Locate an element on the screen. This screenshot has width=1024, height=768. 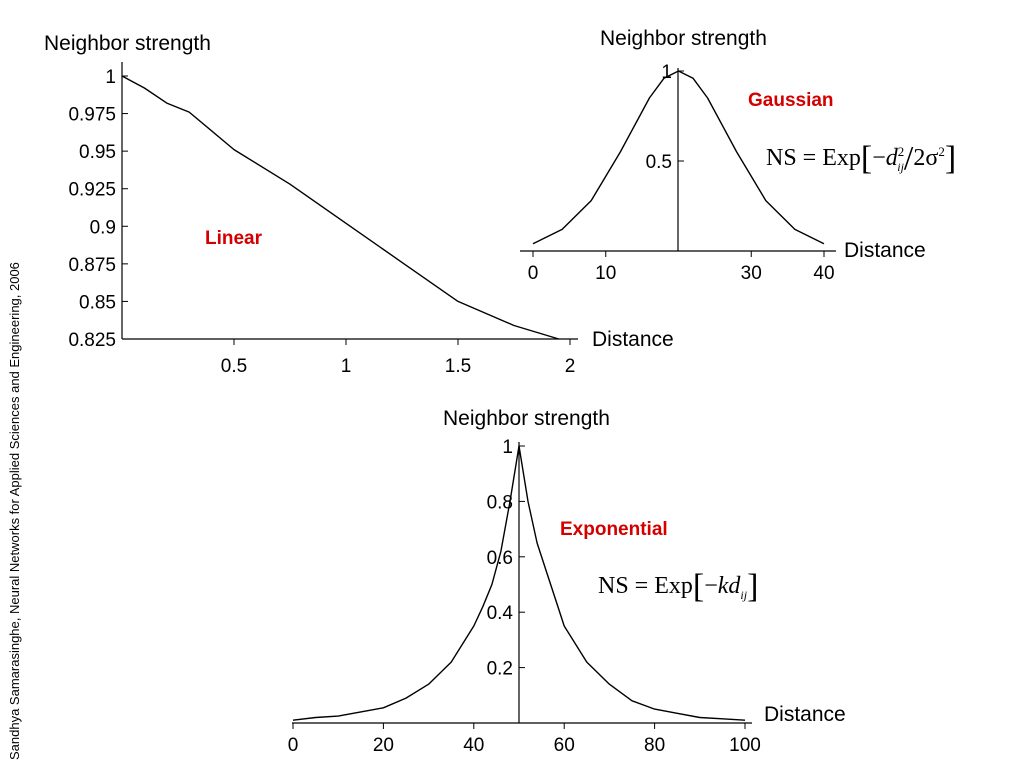
formula-denominator-exponent: 2 is located at coordinates (941, 151).